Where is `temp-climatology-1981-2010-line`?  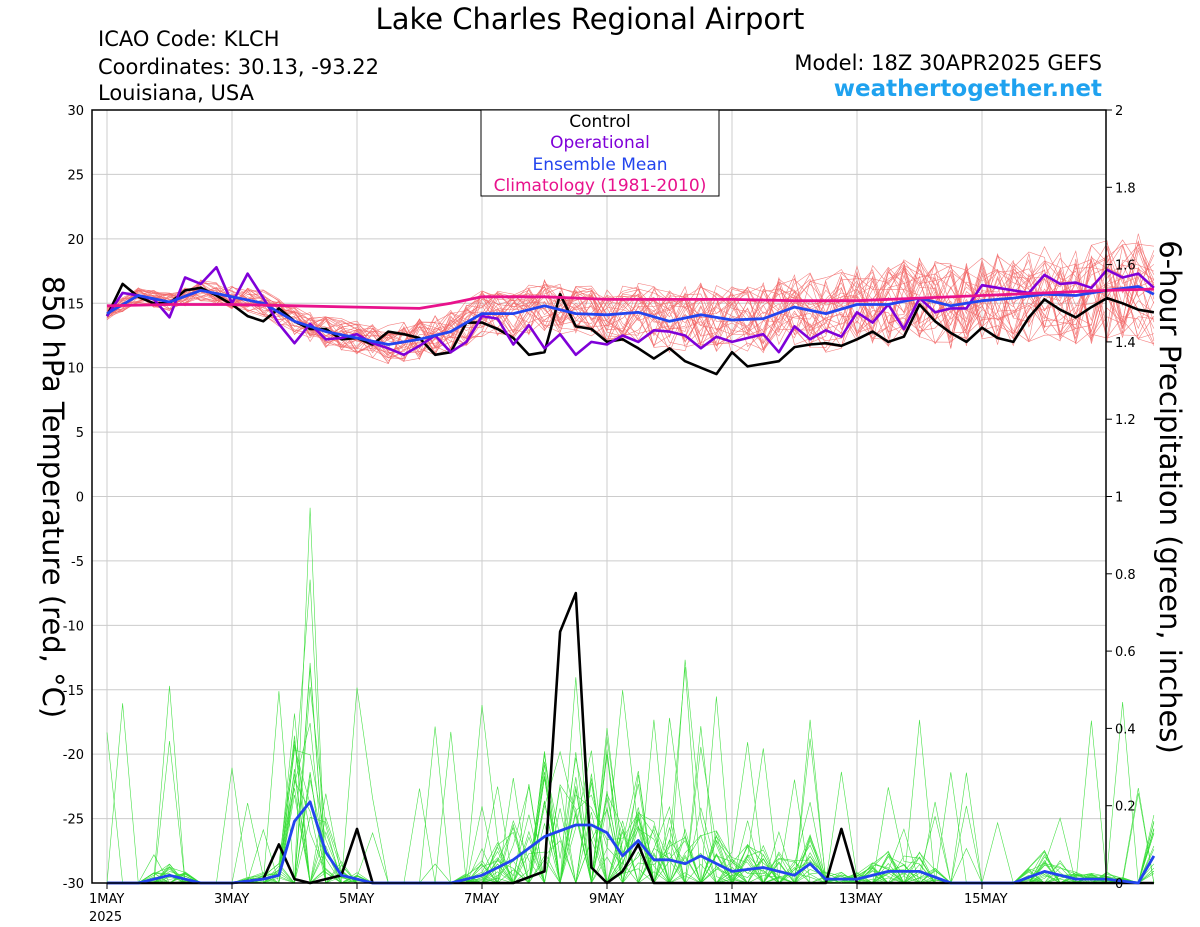 temp-climatology-1981-2010-line is located at coordinates (630, 298).